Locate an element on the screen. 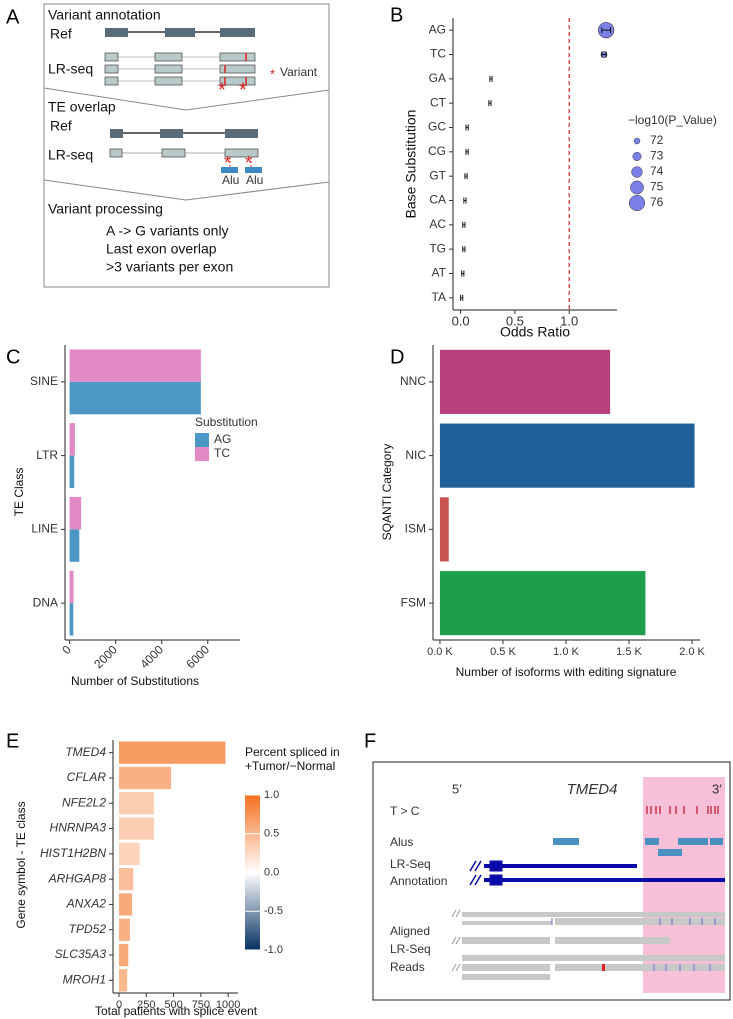 This screenshot has width=733, height=1019. y-tick-label: NNC is located at coordinates (413, 381).